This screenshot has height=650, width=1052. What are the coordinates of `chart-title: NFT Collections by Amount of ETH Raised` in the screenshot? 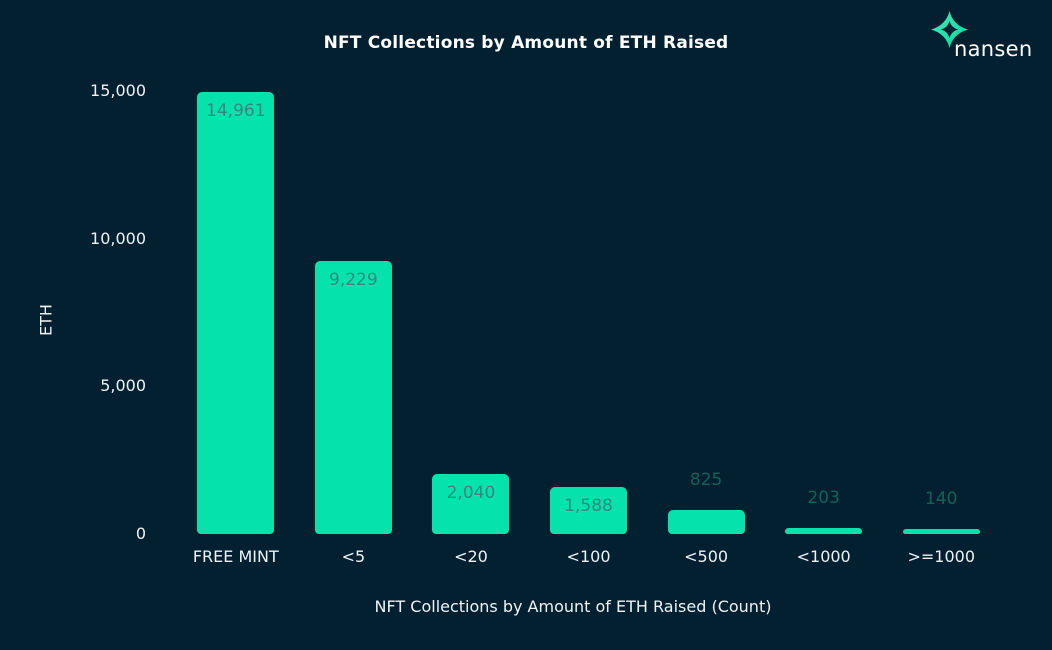 It's located at (526, 43).